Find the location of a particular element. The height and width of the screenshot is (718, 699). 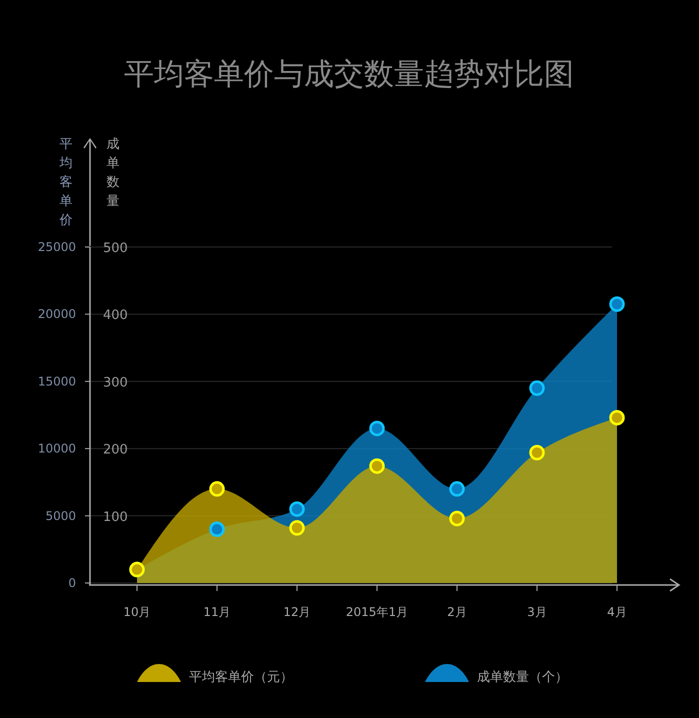

x-tick-label: 2月 is located at coordinates (457, 612).